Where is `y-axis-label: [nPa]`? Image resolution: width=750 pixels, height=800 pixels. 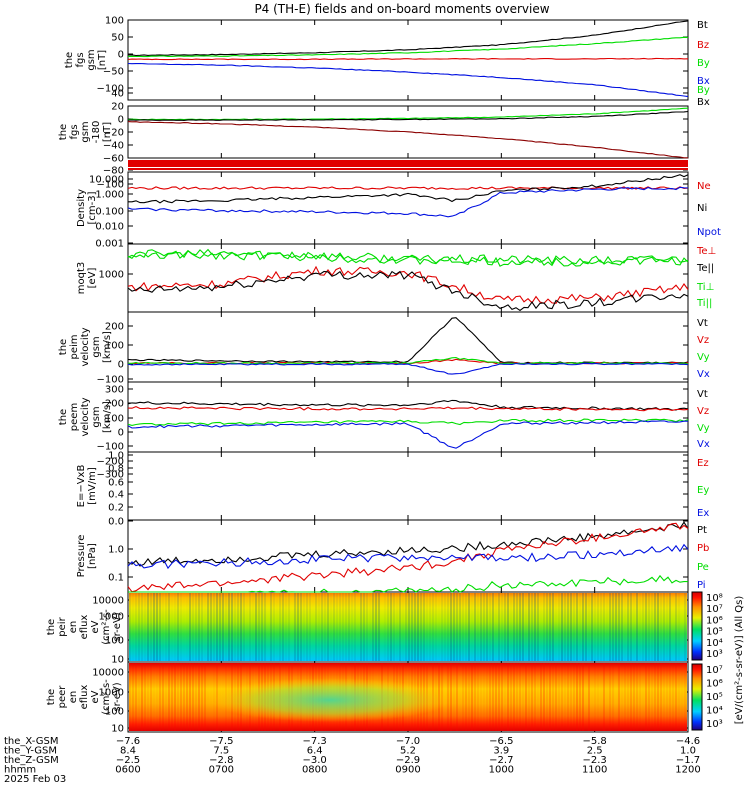
y-axis-label: [nPa] is located at coordinates (92, 556).